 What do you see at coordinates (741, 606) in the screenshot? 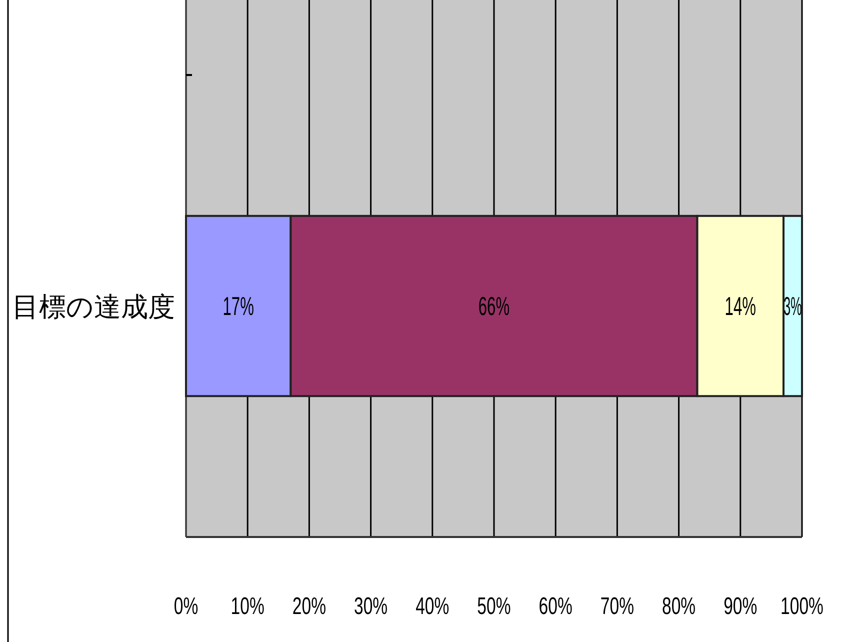
I see `x-tick-label: 90%` at bounding box center [741, 606].